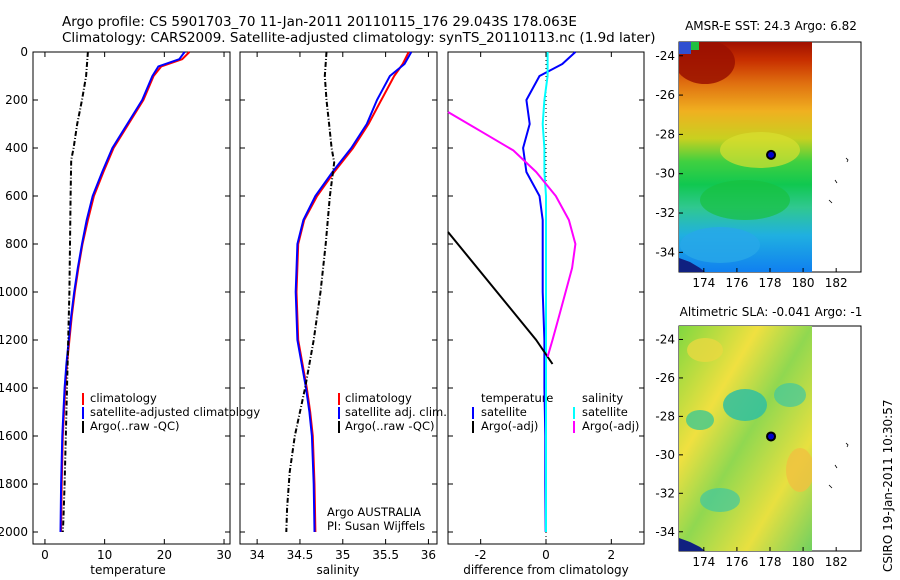 The height and width of the screenshot is (580, 900). What do you see at coordinates (16, 148) in the screenshot?
I see `y-tick-label: 400` at bounding box center [16, 148].